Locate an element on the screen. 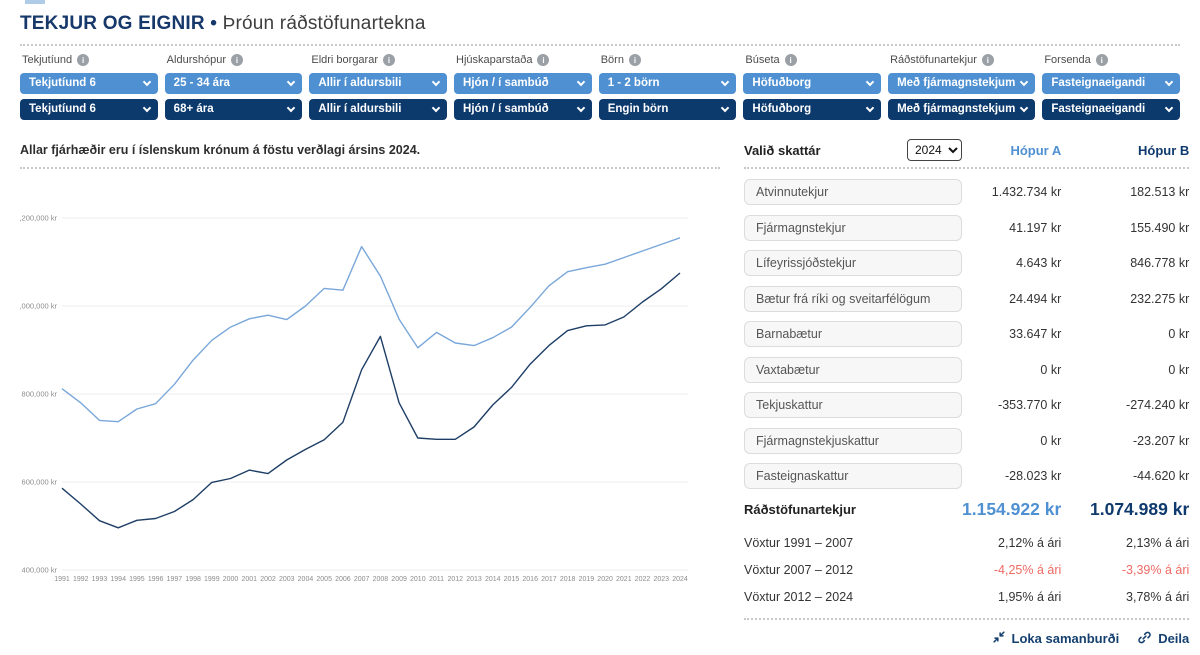 This screenshot has width=1200, height=655. growth-label: Vöxtur 2007 – 2012 is located at coordinates (799, 570).